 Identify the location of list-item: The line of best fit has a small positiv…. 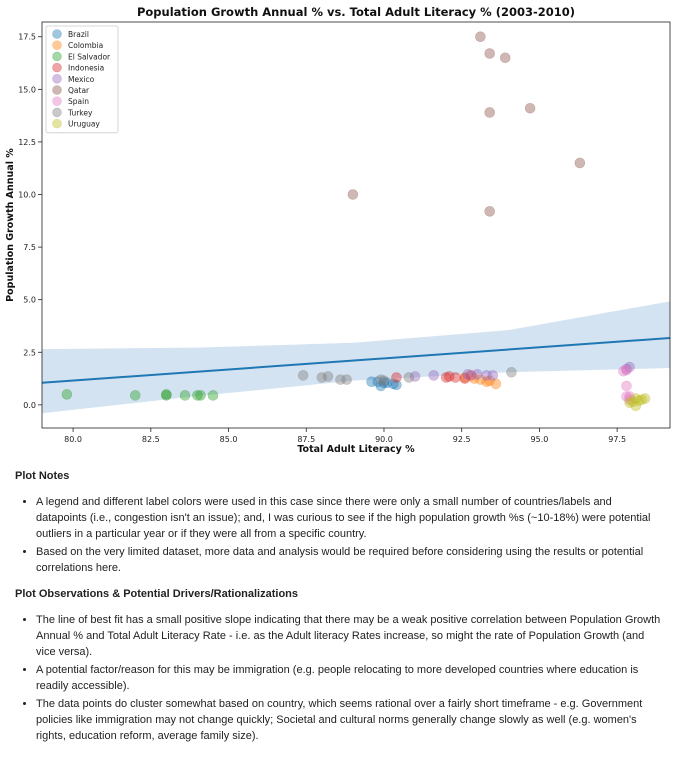
(350, 636).